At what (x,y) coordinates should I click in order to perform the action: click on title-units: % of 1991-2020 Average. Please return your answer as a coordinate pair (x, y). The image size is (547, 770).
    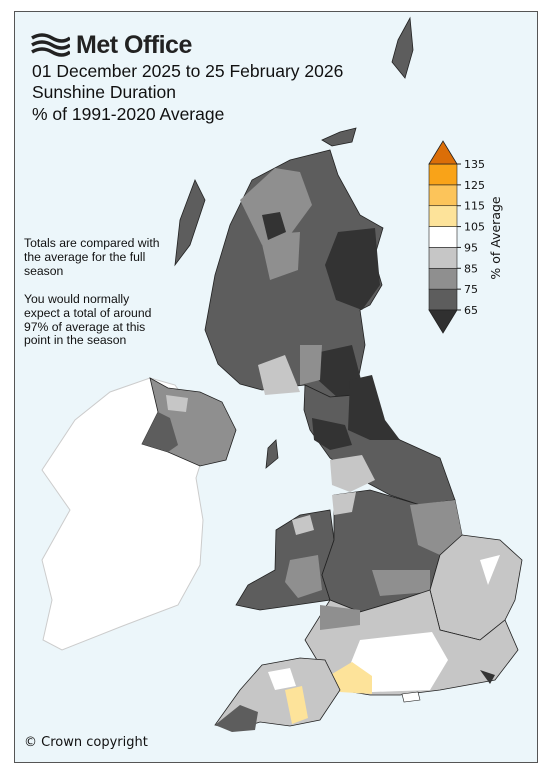
    Looking at the image, I should click on (128, 114).